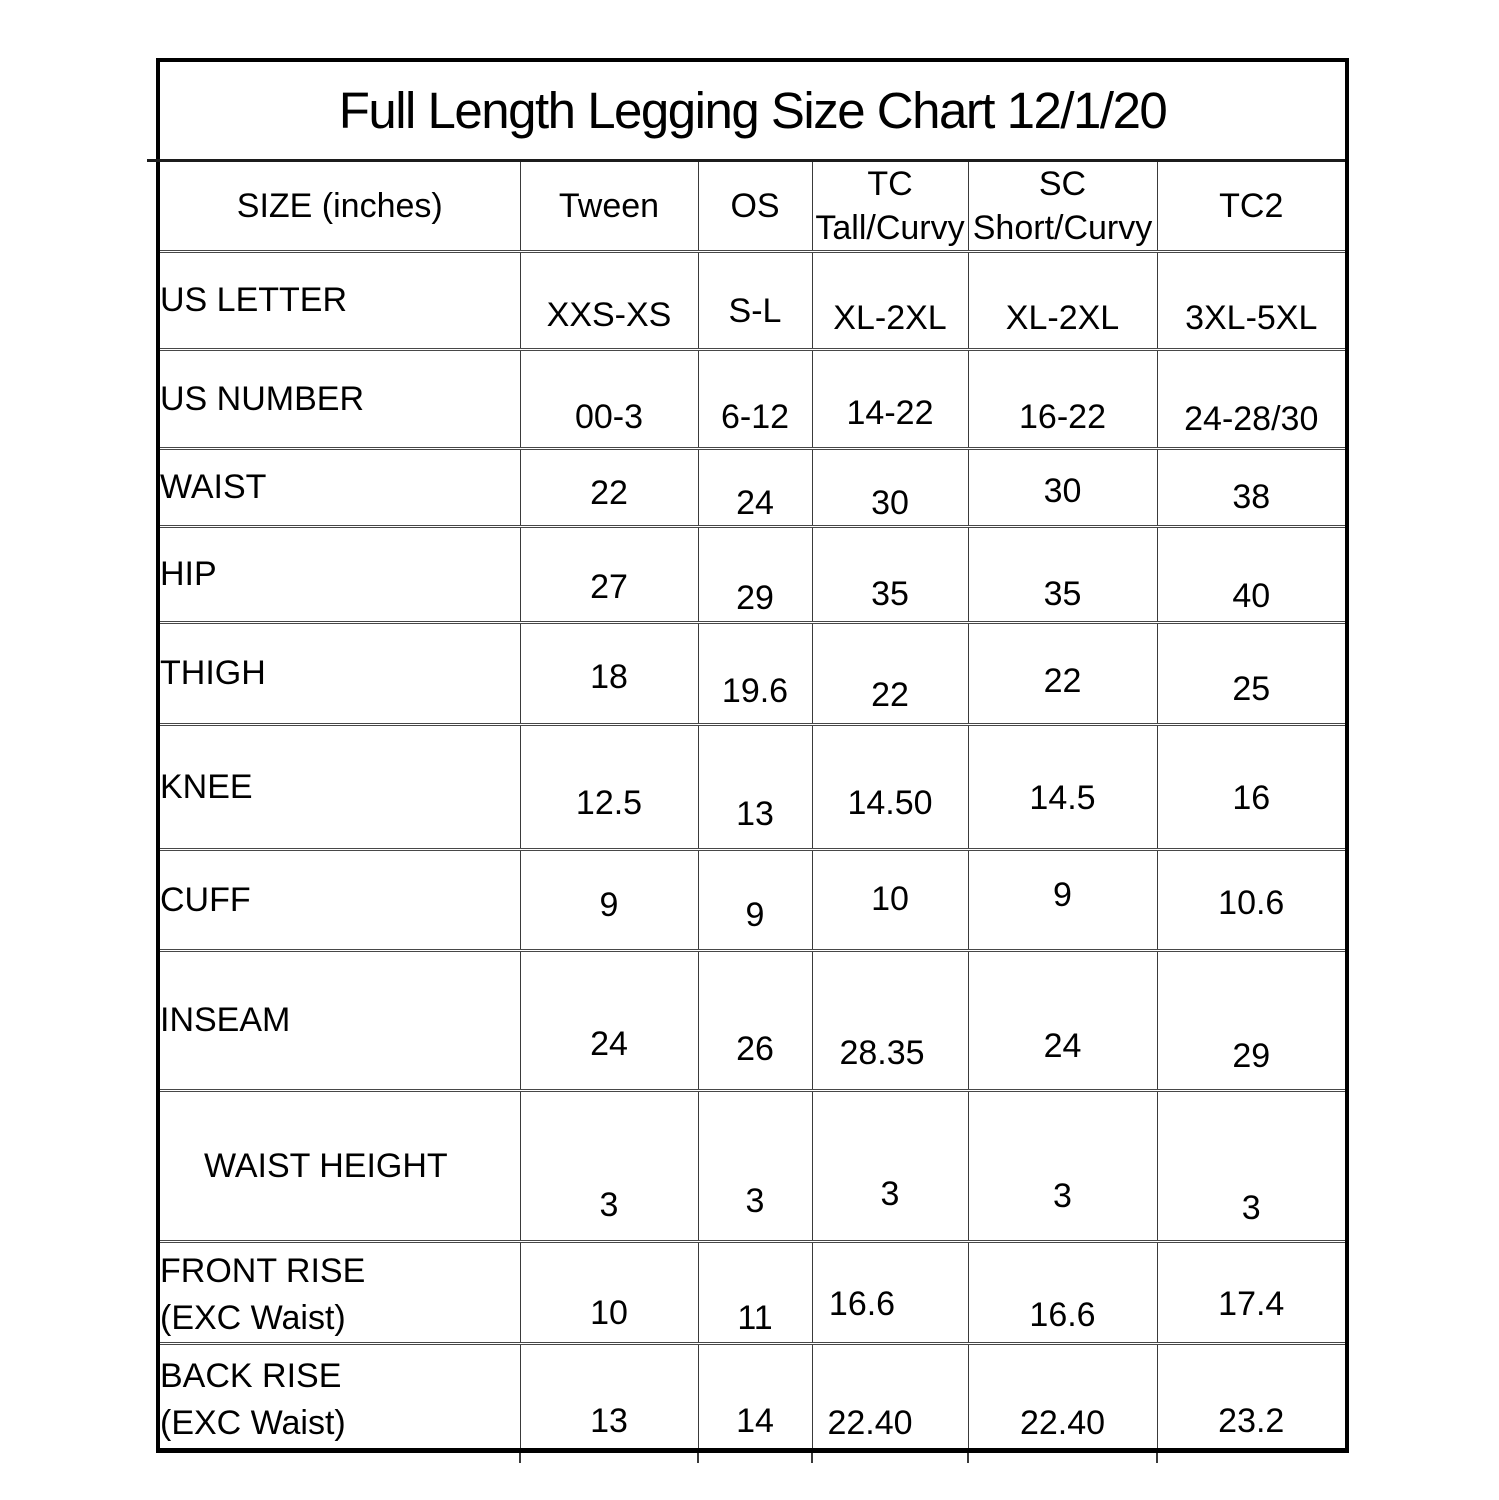  I want to click on row-label: HIP, so click(340, 575).